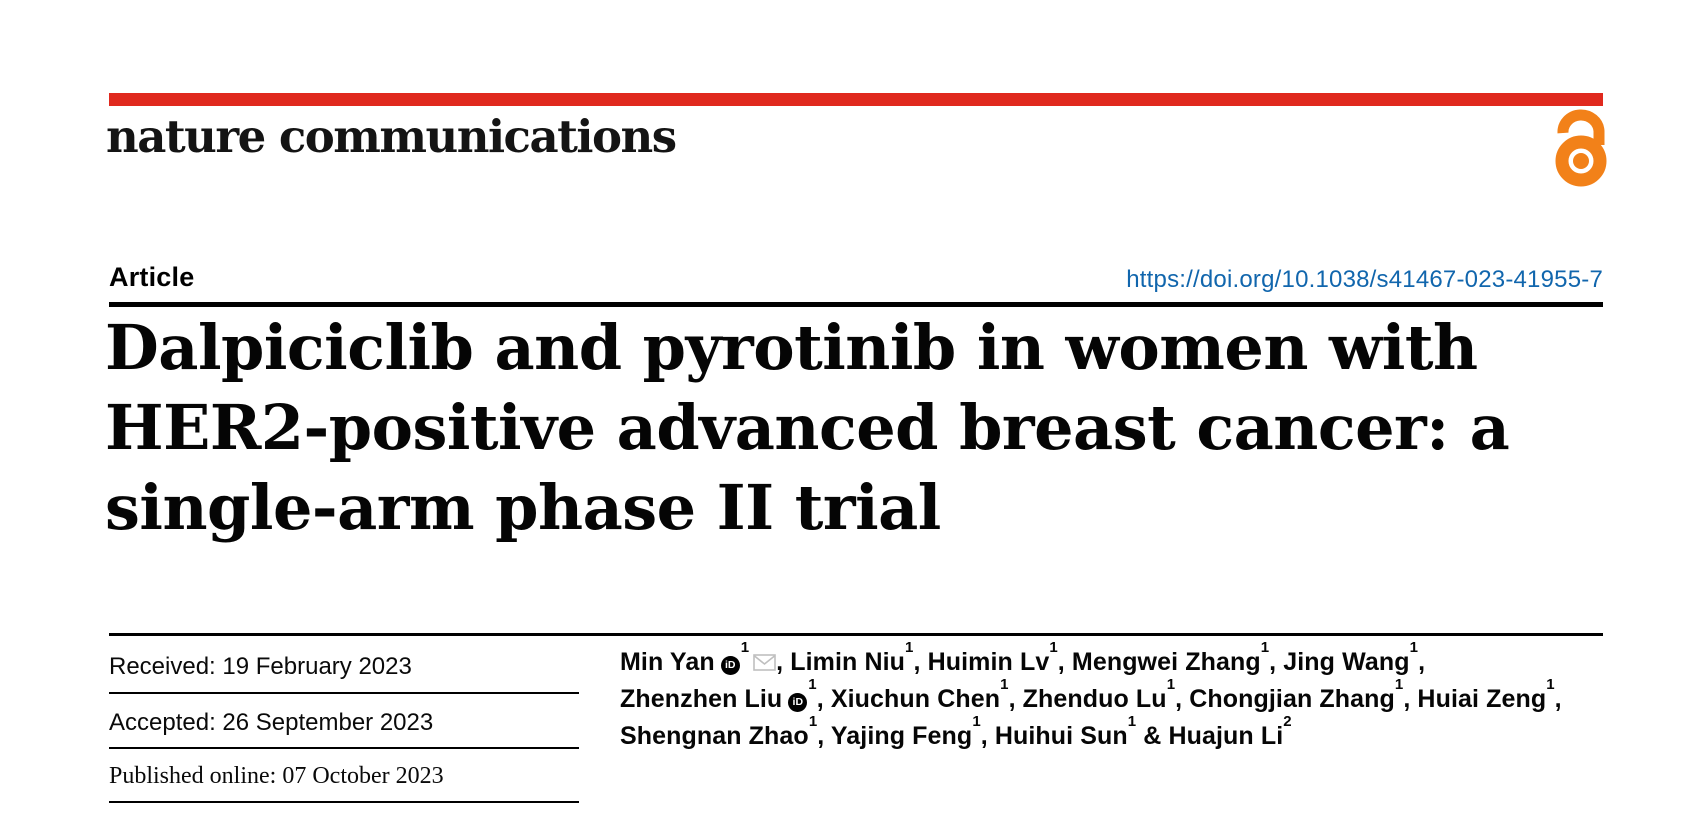 The image size is (1701, 813). Describe the element at coordinates (856, 99) in the screenshot. I see `masthead-red-bar` at that location.